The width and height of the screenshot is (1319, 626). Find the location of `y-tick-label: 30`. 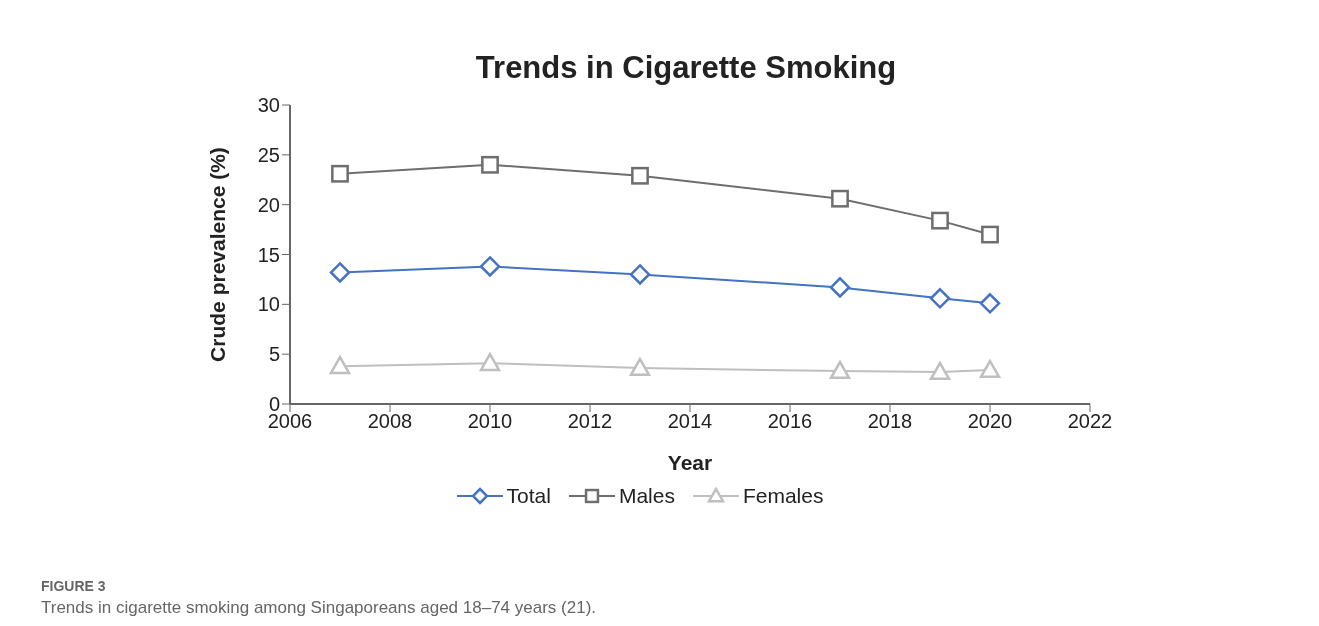

y-tick-label: 30 is located at coordinates (268, 105).